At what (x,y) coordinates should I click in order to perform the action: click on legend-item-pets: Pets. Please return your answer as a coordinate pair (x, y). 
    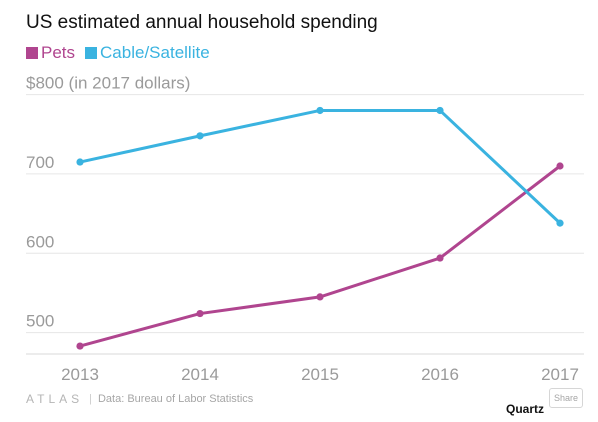
    Looking at the image, I should click on (50, 53).